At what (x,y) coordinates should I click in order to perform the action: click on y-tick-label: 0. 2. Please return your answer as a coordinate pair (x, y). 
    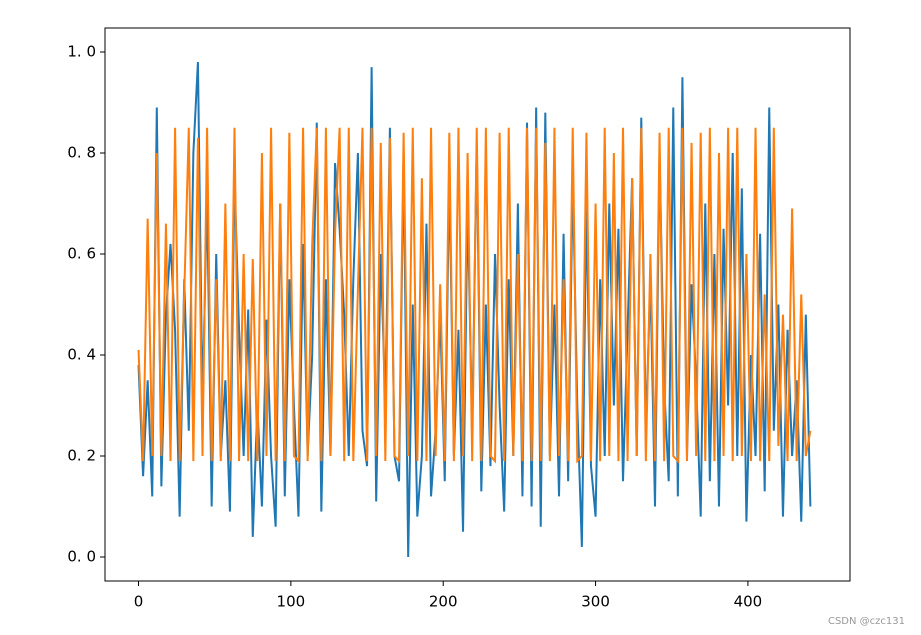
    Looking at the image, I should click on (81, 456).